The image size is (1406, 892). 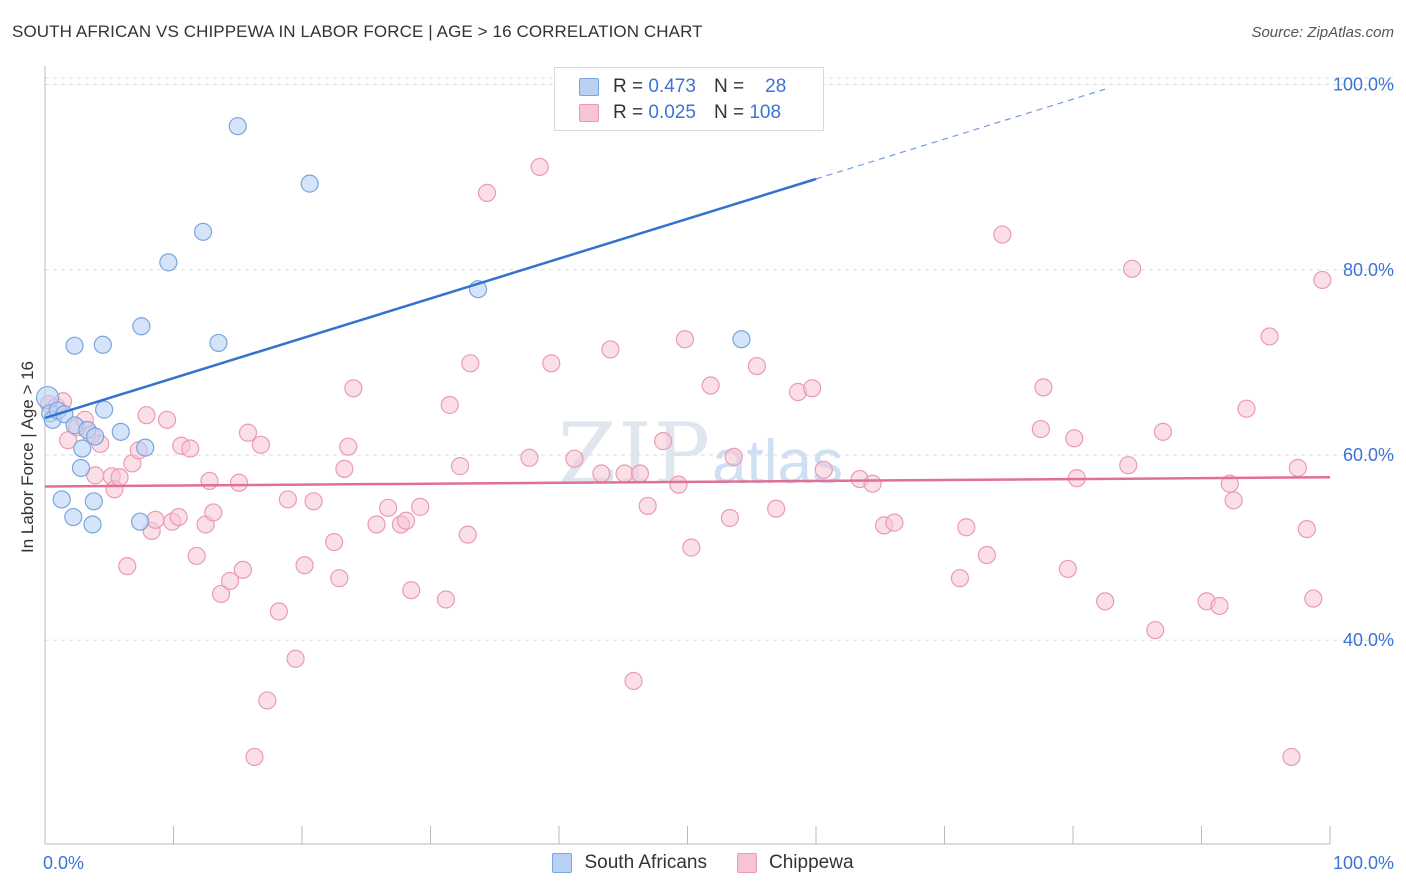 What do you see at coordinates (1368, 640) in the screenshot?
I see `y-tick-label: 40.0%` at bounding box center [1368, 640].